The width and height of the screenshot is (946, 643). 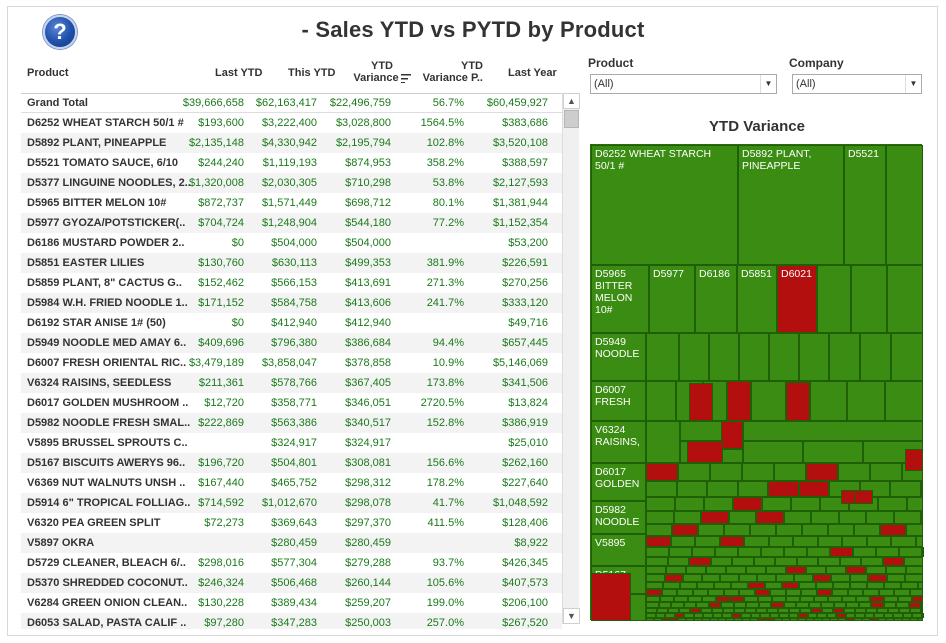 I want to click on treemap-tile-v5895: V5895, so click(x=618, y=550).